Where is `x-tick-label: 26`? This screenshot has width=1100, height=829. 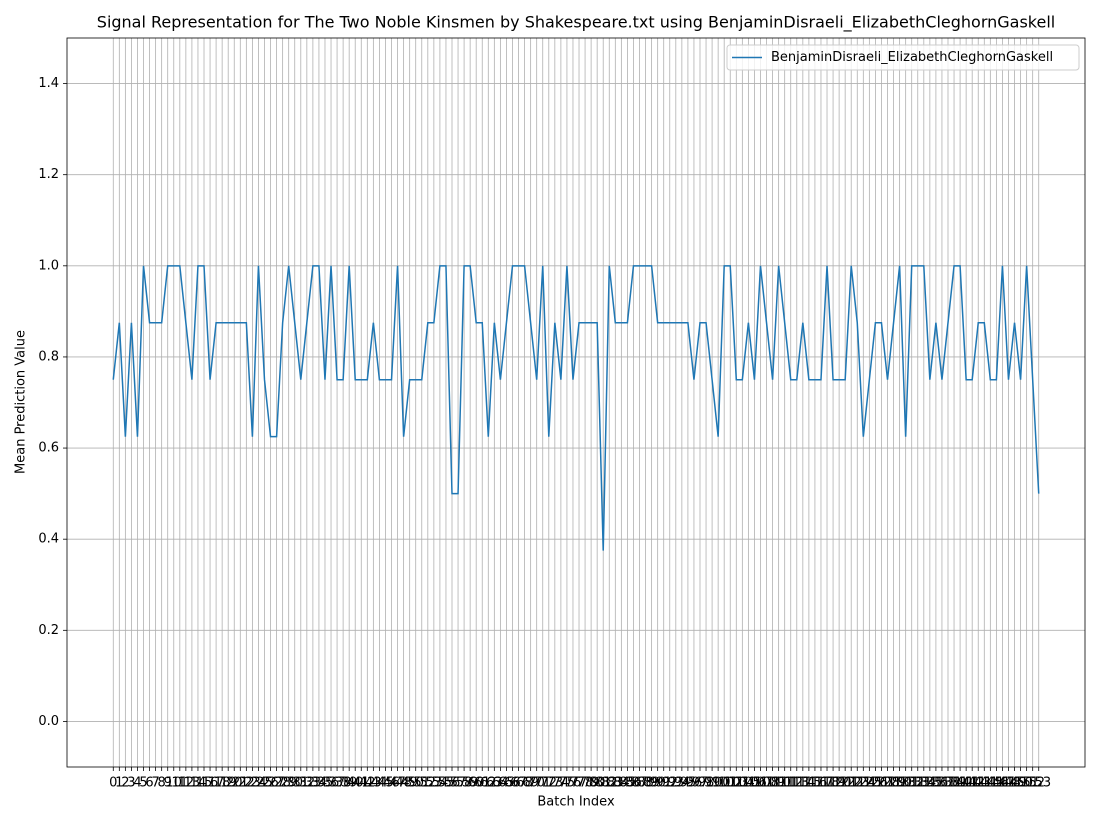
x-tick-label: 26 is located at coordinates (270, 783).